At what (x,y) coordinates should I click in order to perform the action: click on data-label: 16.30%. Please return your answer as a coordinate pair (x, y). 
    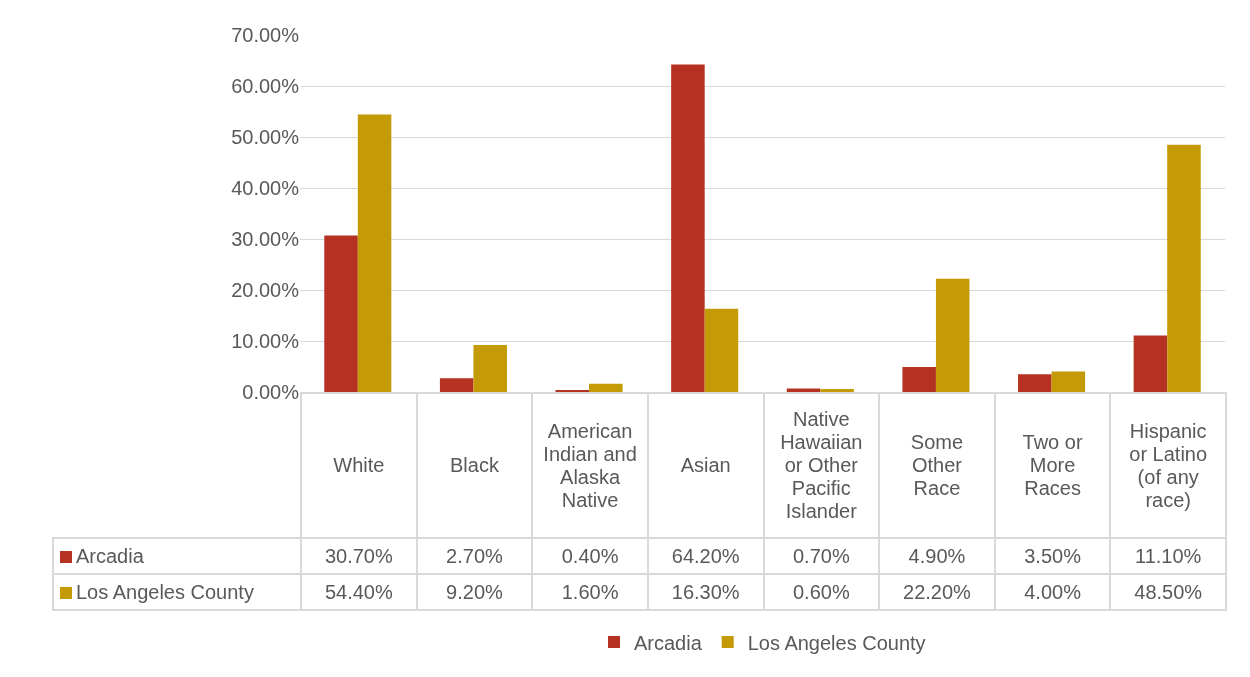
    Looking at the image, I should click on (705, 592).